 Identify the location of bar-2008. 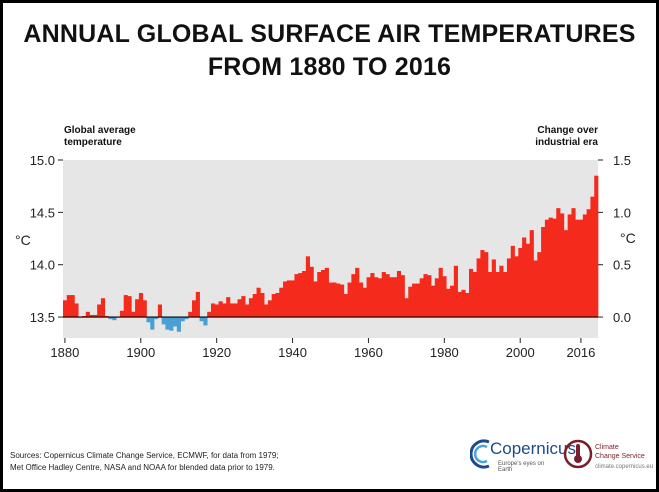
(550, 267).